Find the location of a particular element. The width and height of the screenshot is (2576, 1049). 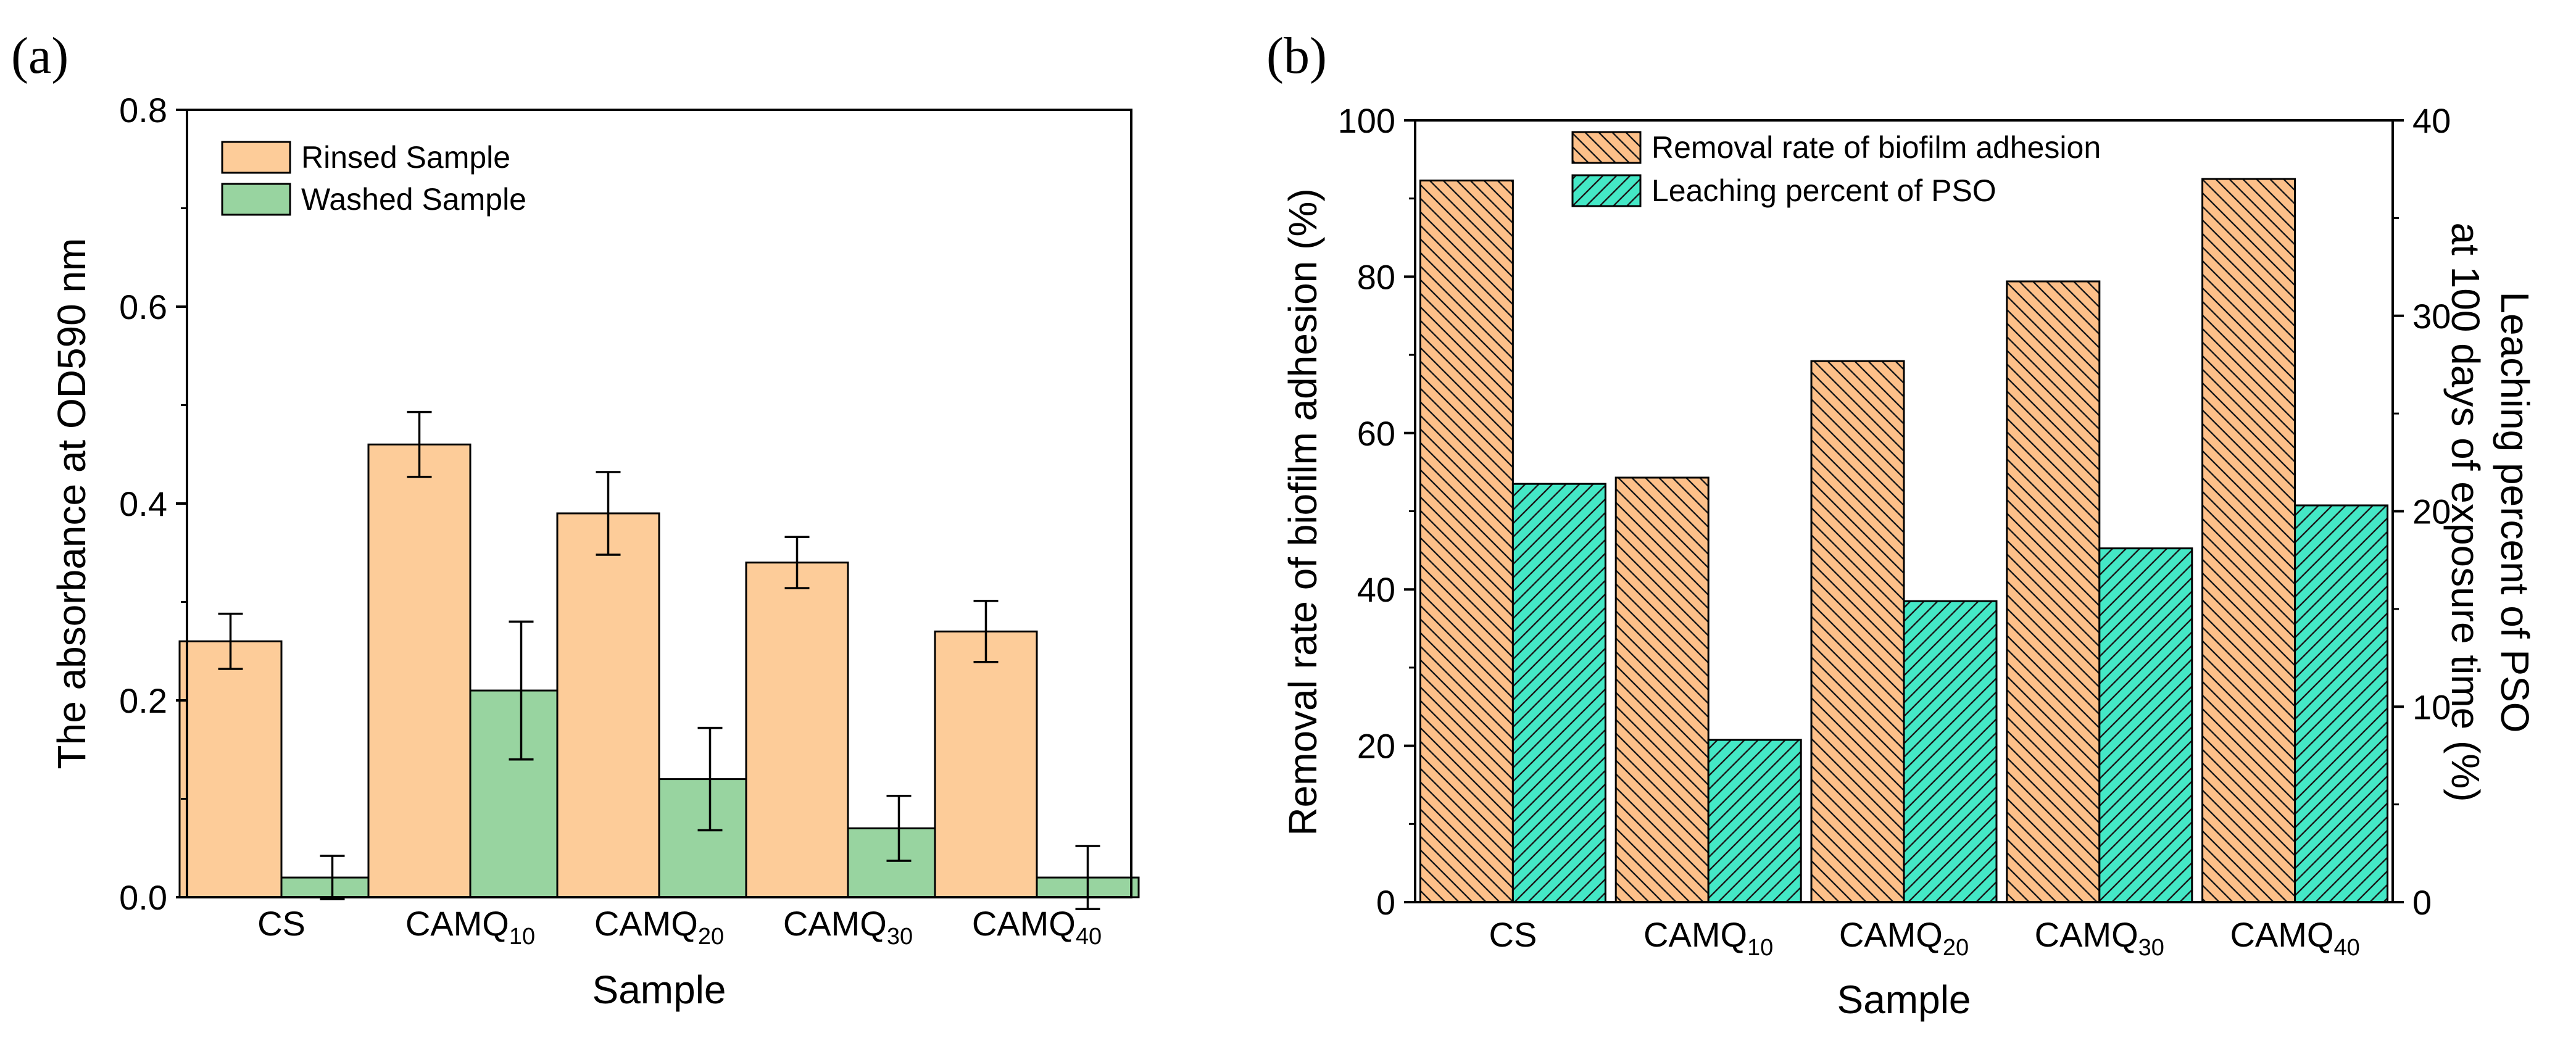

panel-a-y-tick-label-3: 0.6 is located at coordinates (143, 307).